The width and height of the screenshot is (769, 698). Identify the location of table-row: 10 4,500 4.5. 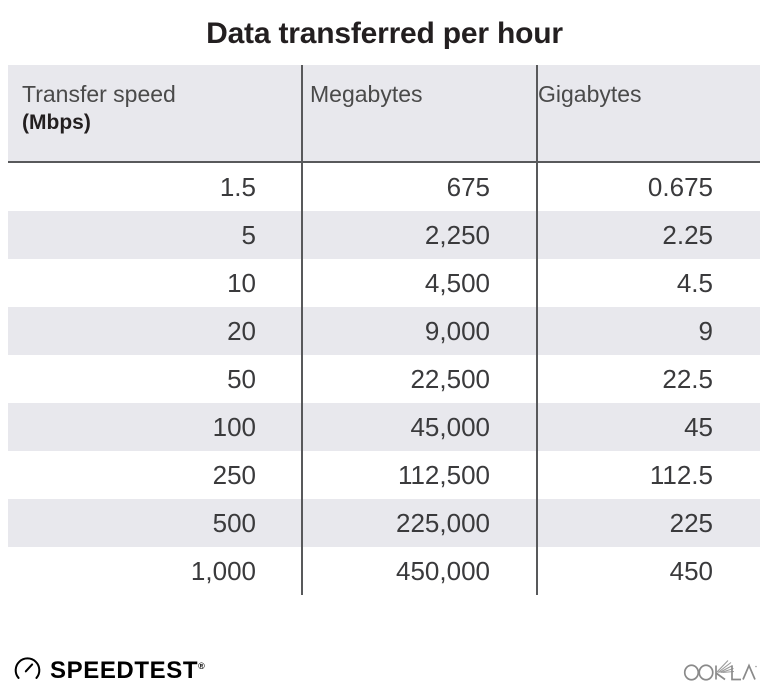
(384, 283).